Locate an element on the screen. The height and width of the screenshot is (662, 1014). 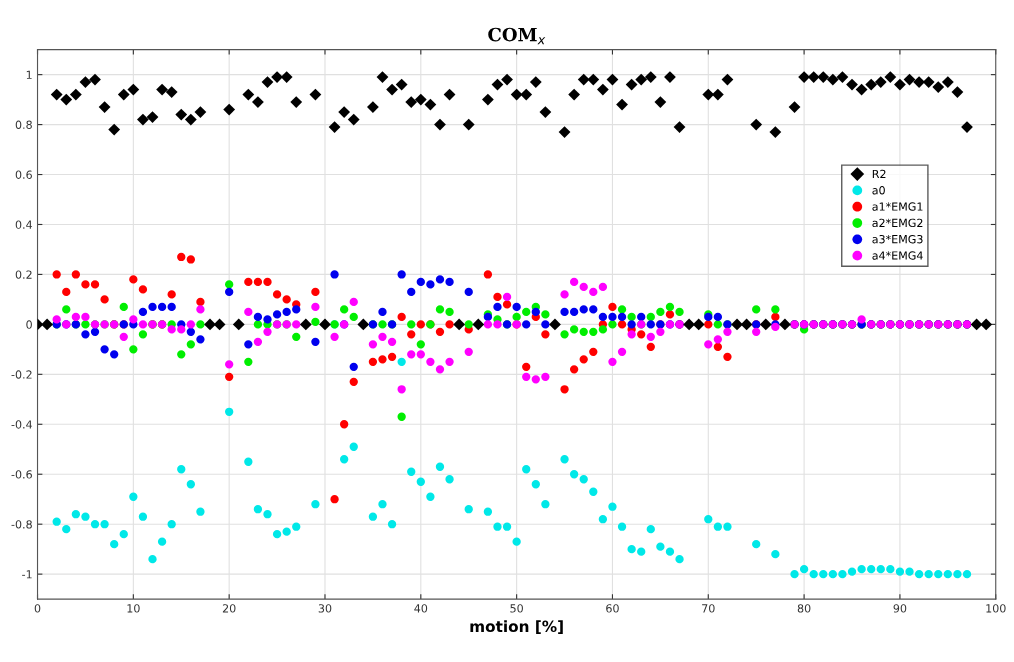
x-tick-label: 80 is located at coordinates (804, 608).